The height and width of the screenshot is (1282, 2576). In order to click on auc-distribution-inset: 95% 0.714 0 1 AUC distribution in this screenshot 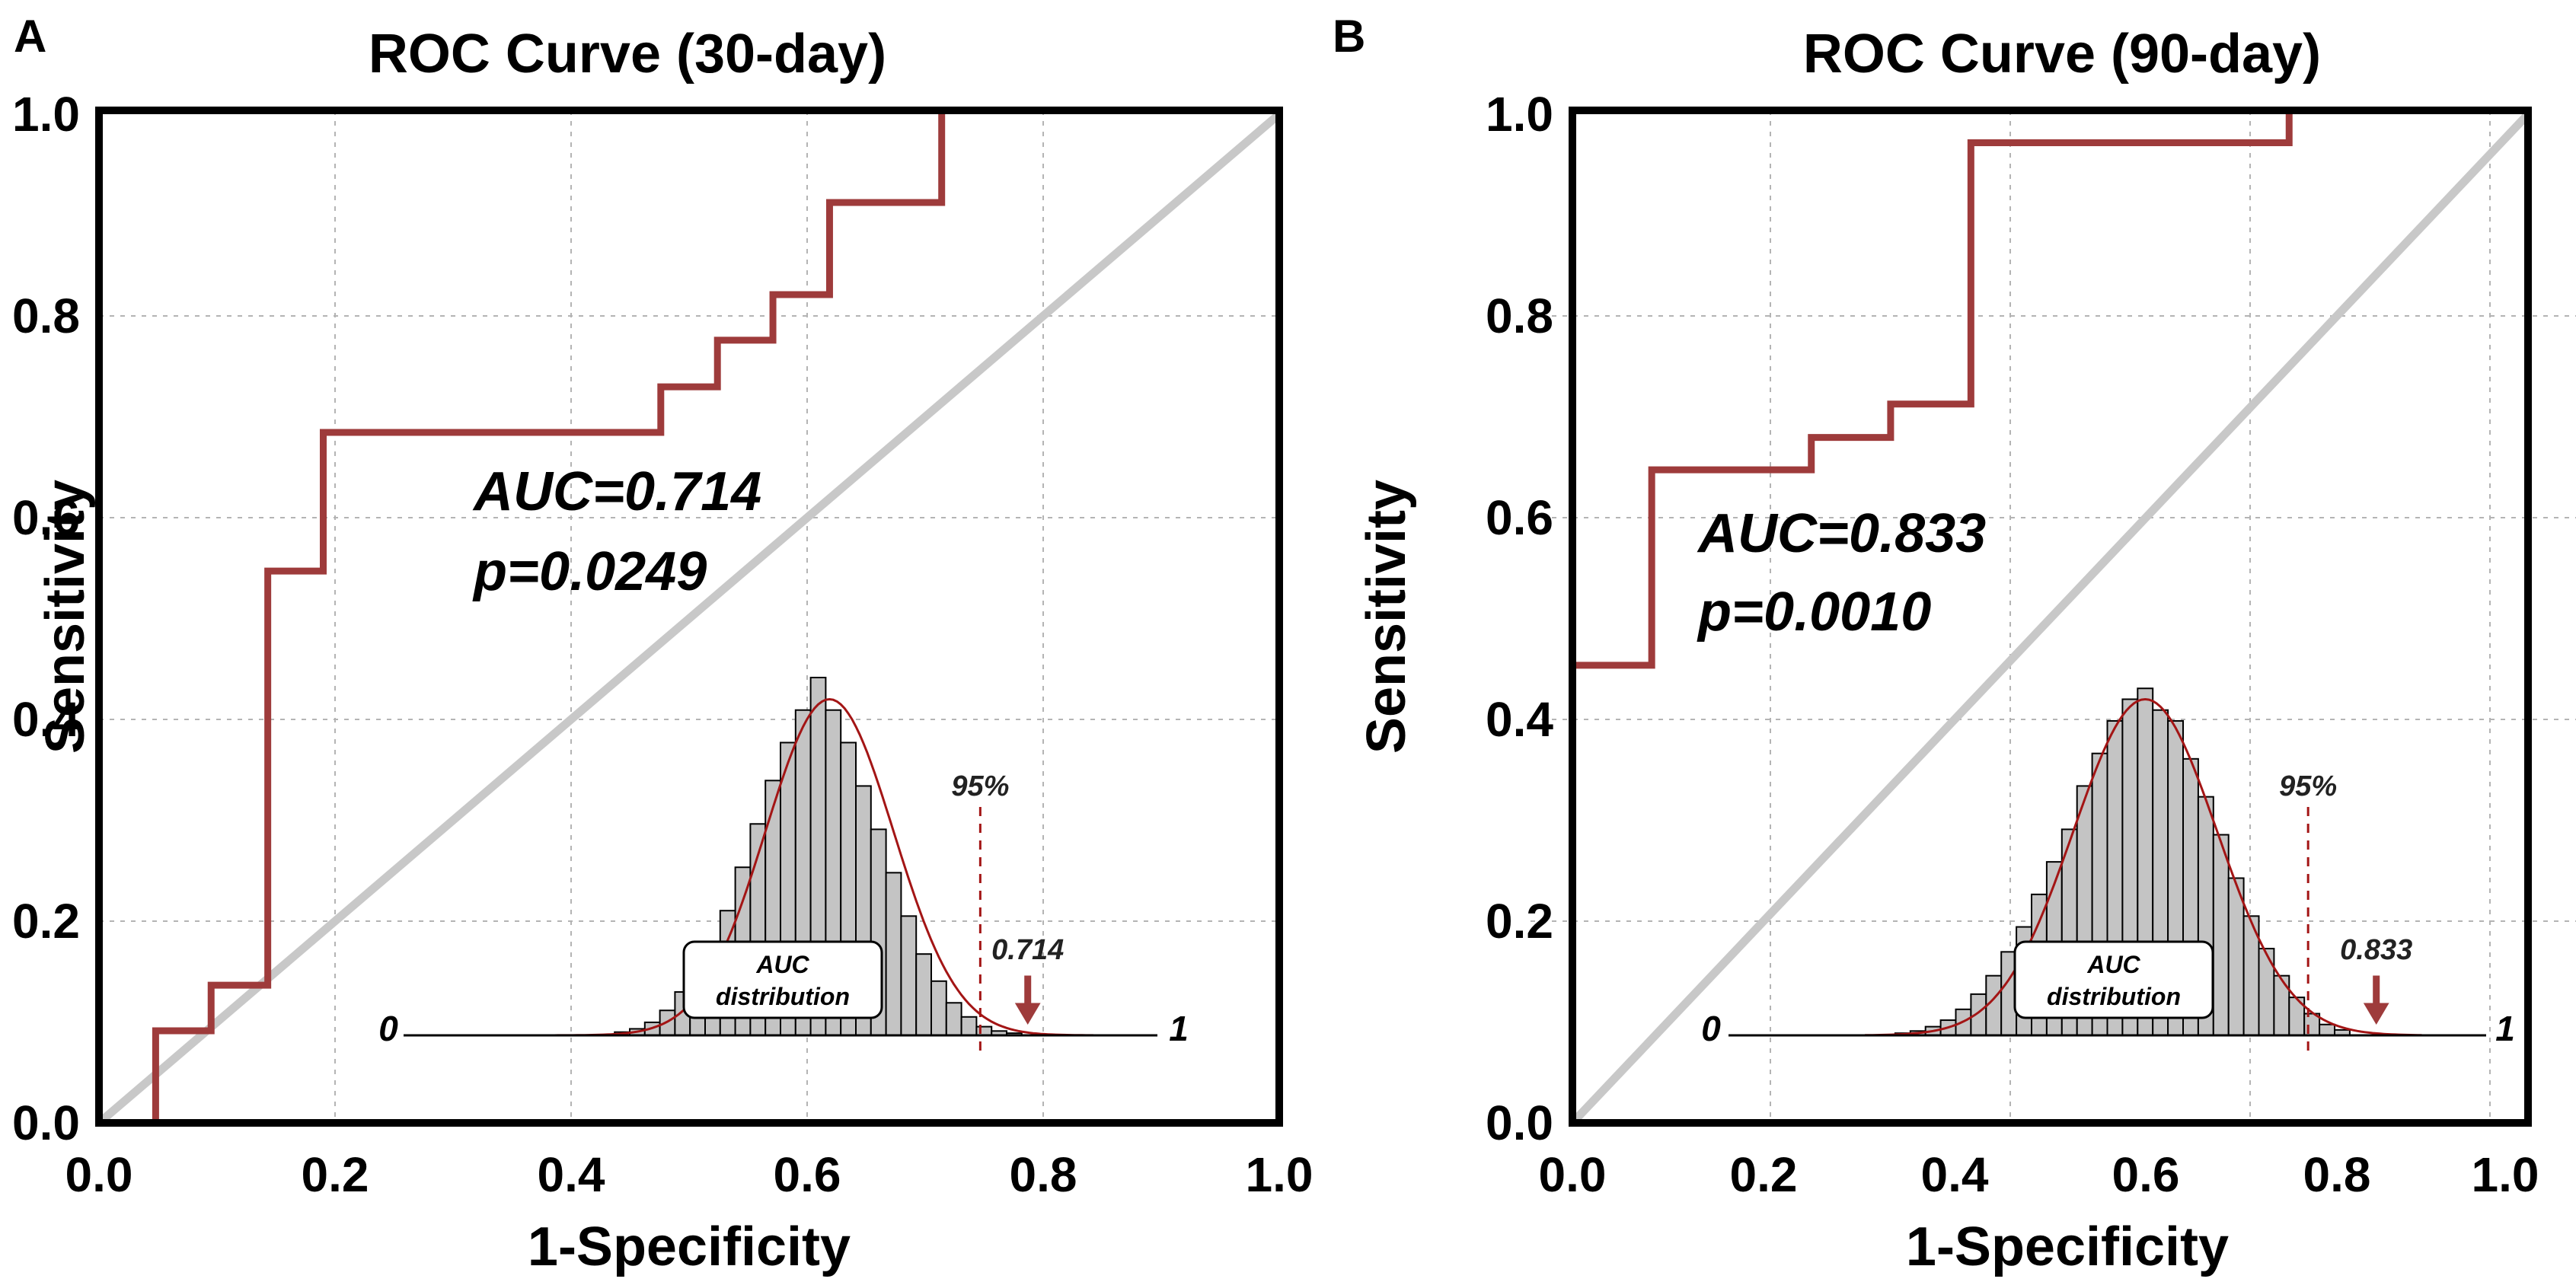, I will do `click(783, 867)`.